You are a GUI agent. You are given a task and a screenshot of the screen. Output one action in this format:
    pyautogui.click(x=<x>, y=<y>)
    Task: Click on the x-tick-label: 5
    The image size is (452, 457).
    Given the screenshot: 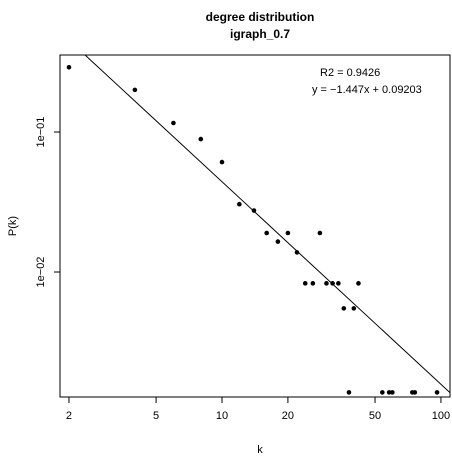 What is the action you would take?
    pyautogui.click(x=156, y=416)
    